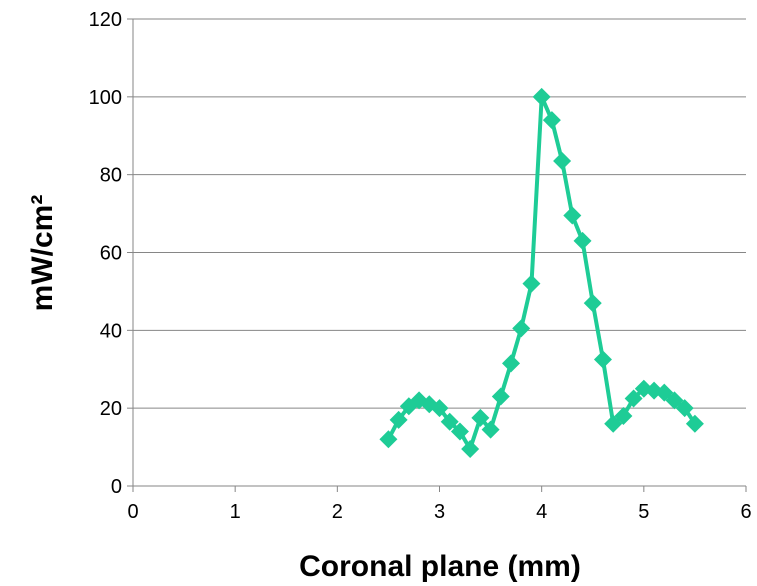 This screenshot has width=757, height=586. Describe the element at coordinates (111, 409) in the screenshot. I see `y-tick-label: 20` at that location.